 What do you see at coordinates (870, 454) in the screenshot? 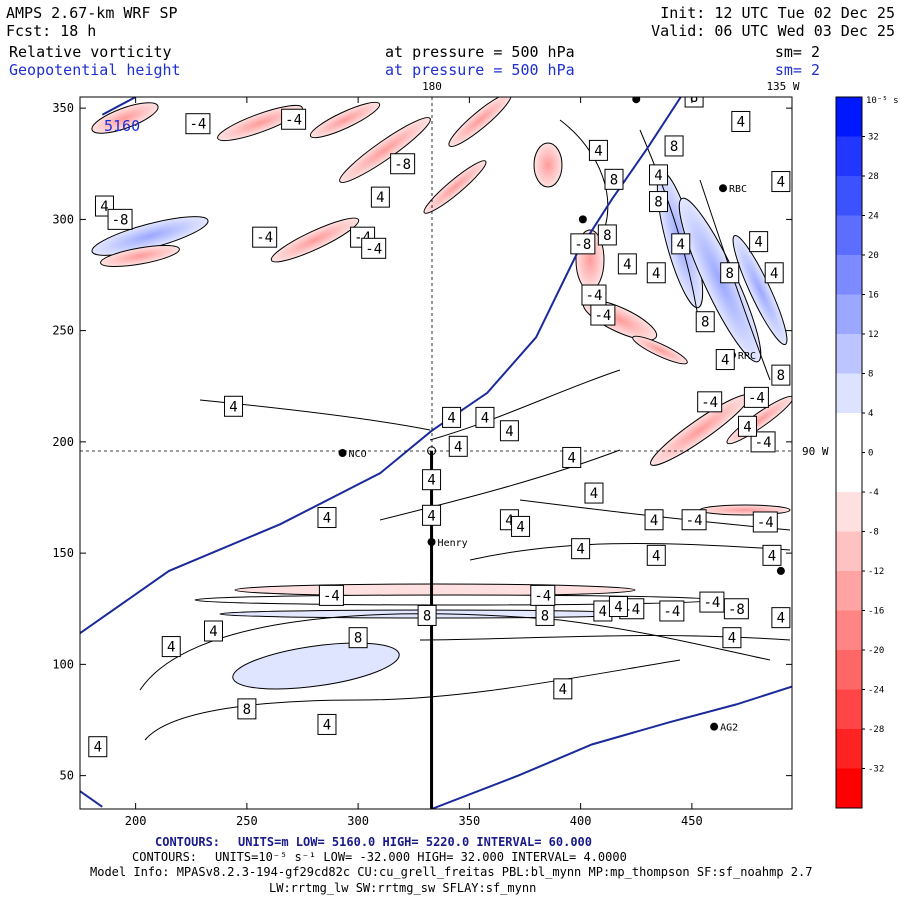
I see `colorbar-tick-label: 0` at bounding box center [870, 454].